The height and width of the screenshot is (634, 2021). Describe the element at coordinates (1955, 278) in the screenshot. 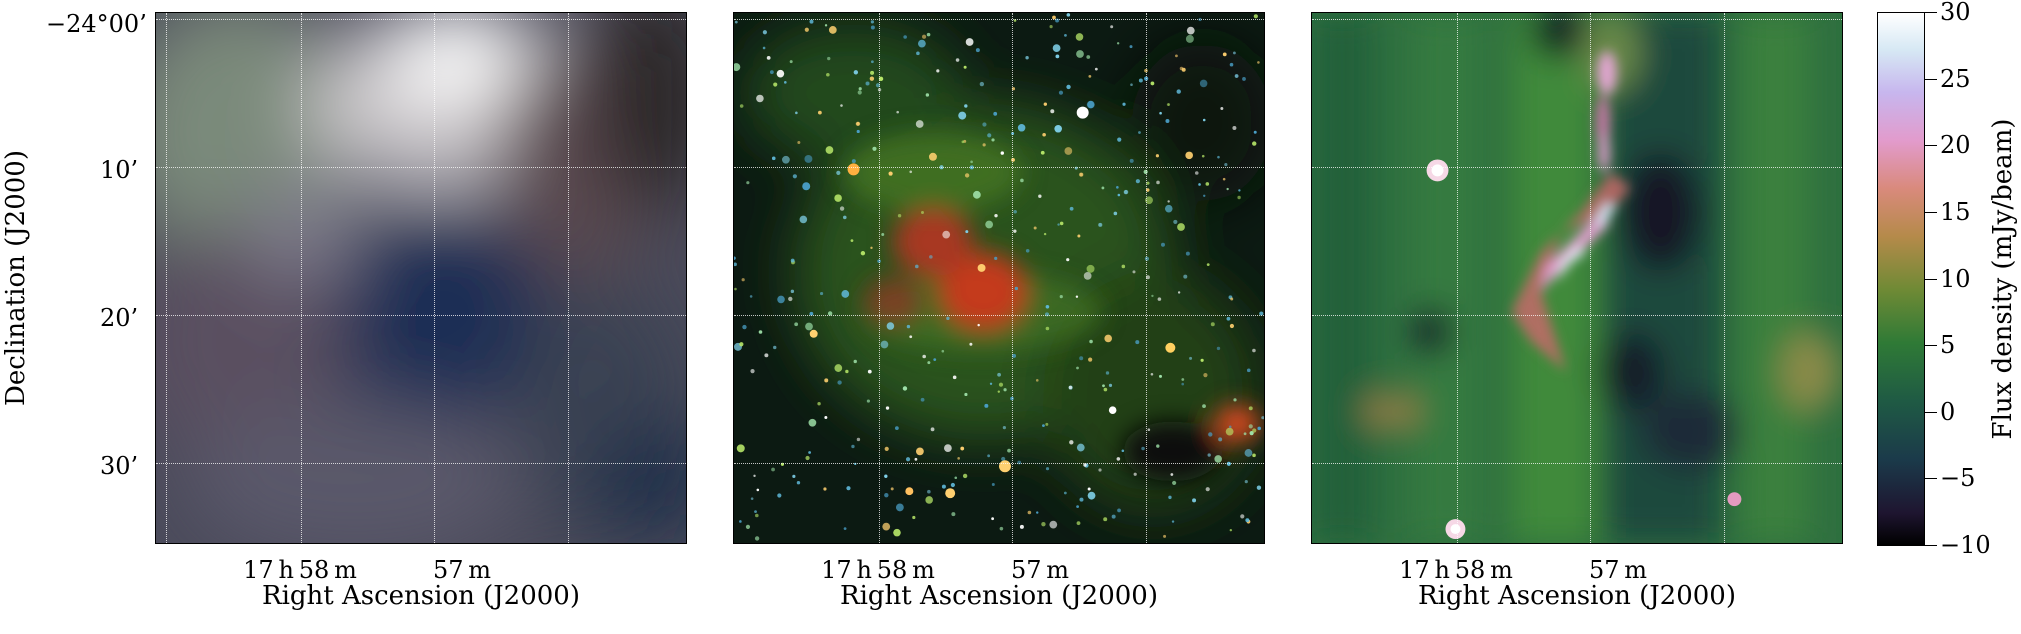

I see `colorbar-tick-label: 10` at that location.